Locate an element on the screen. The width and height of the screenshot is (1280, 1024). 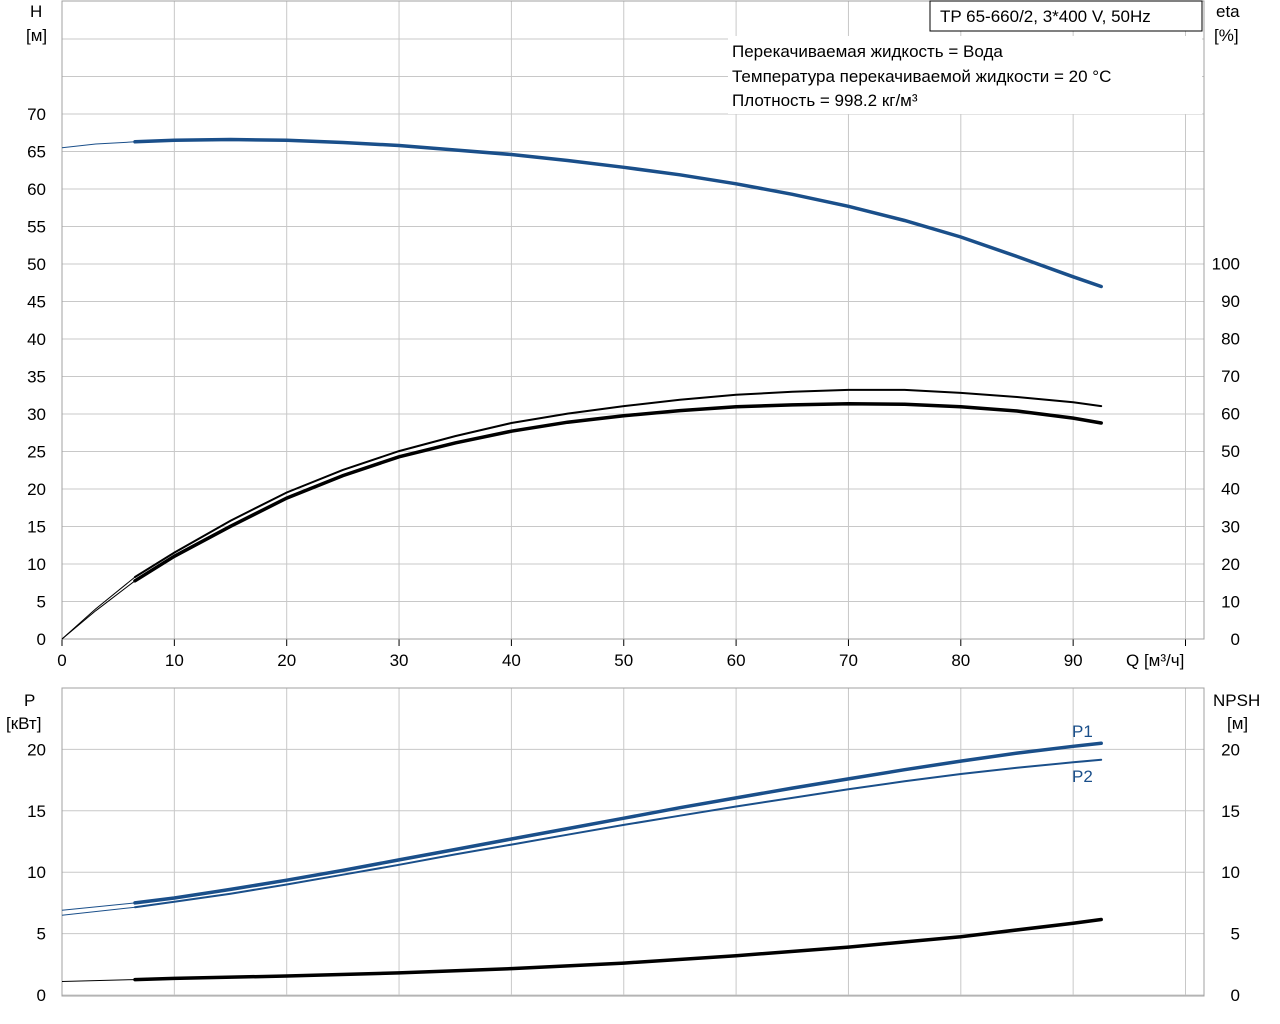
npsh-tick-10: 10 is located at coordinates (1230, 872).